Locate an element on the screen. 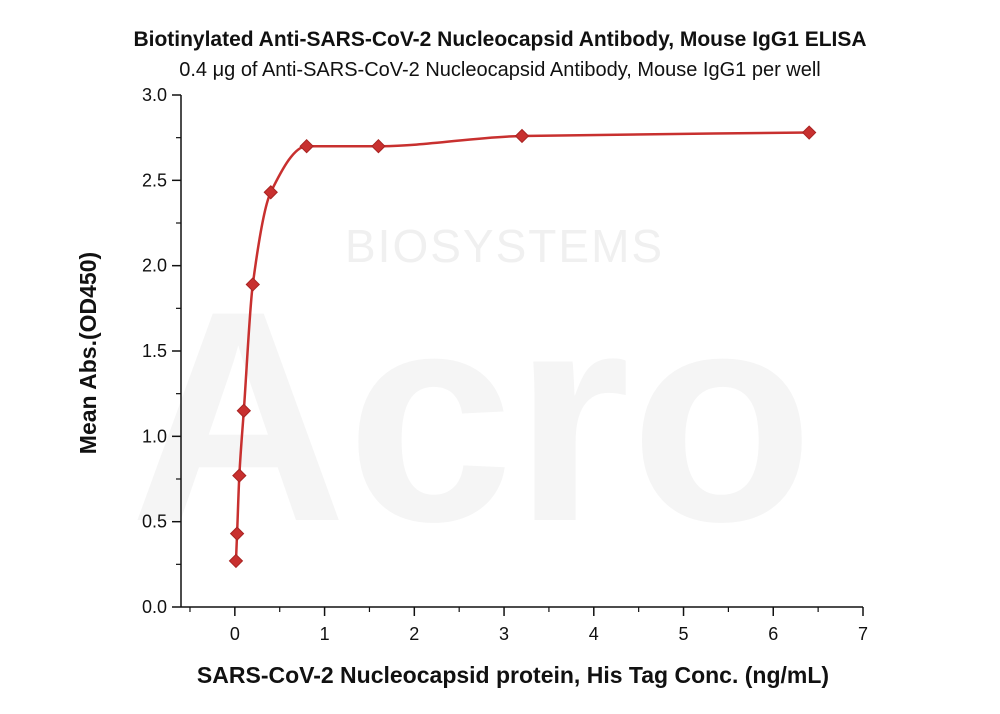 The height and width of the screenshot is (714, 1000). y-tick-label: 1.5 is located at coordinates (154, 351).